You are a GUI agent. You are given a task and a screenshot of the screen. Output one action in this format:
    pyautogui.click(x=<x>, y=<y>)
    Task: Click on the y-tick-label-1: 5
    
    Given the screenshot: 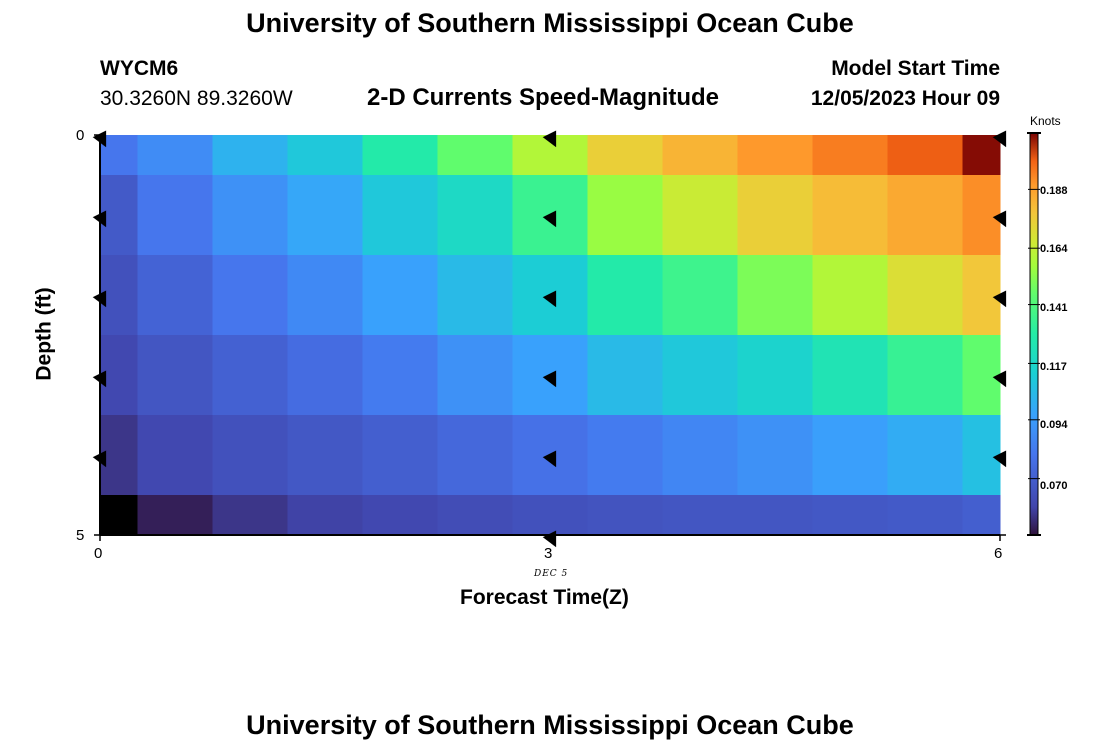 What is the action you would take?
    pyautogui.click(x=80, y=535)
    